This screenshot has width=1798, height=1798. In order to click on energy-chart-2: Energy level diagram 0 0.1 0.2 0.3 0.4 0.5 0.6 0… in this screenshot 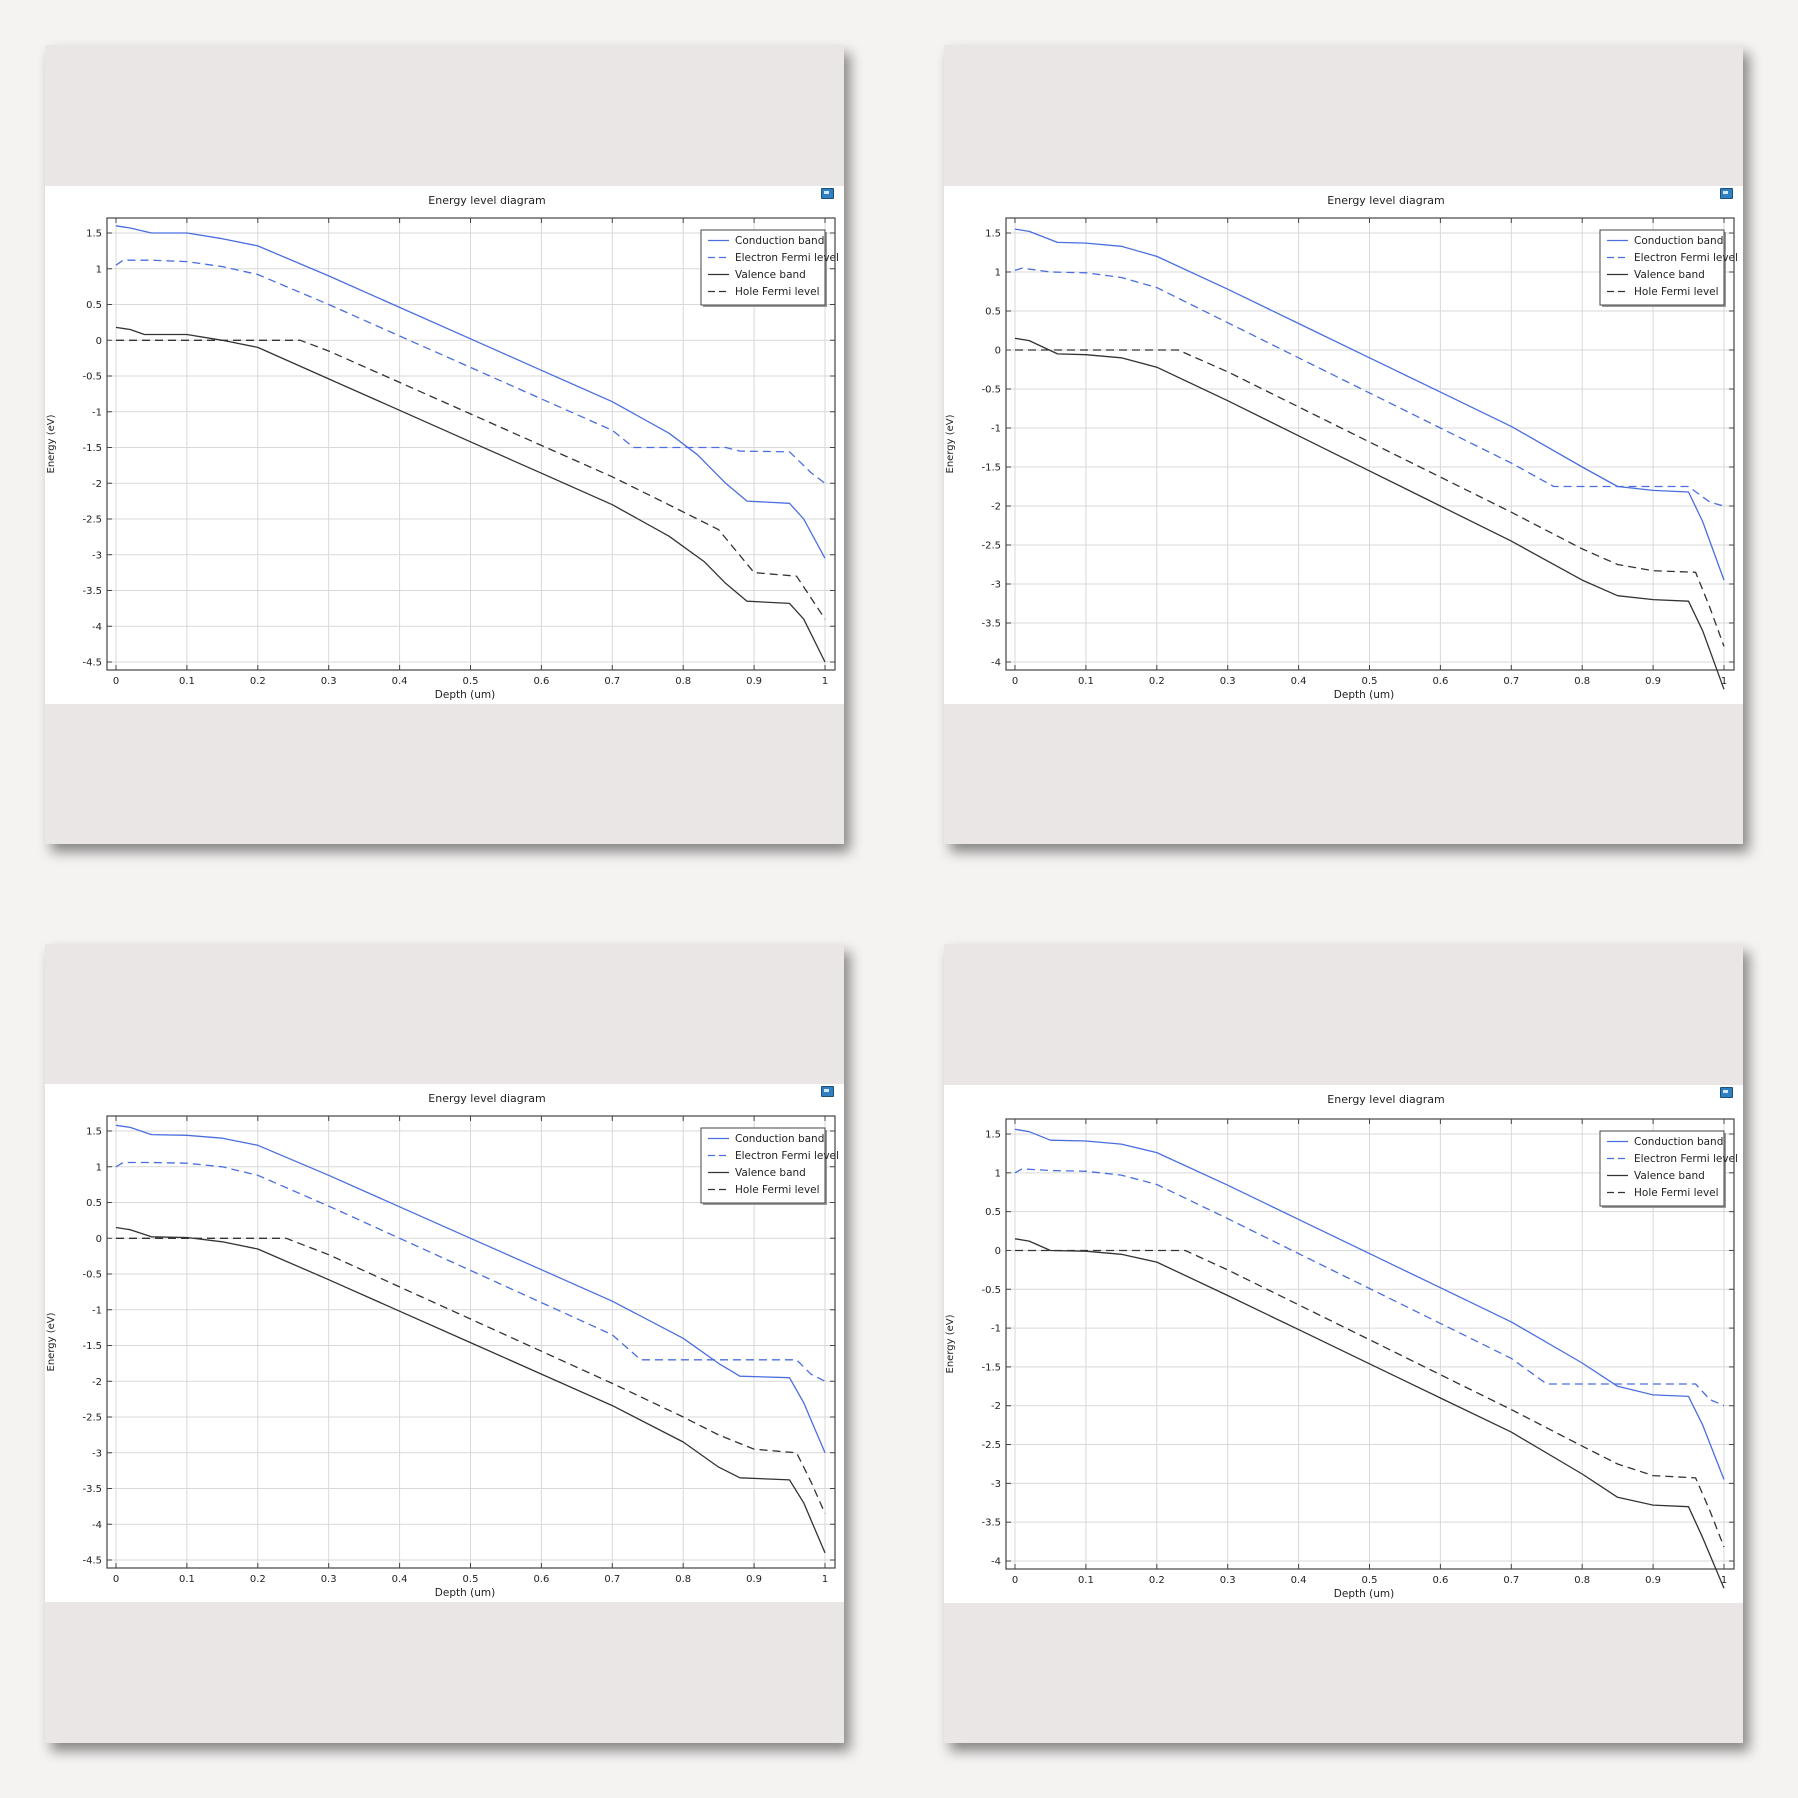, I will do `click(1341, 447)`.